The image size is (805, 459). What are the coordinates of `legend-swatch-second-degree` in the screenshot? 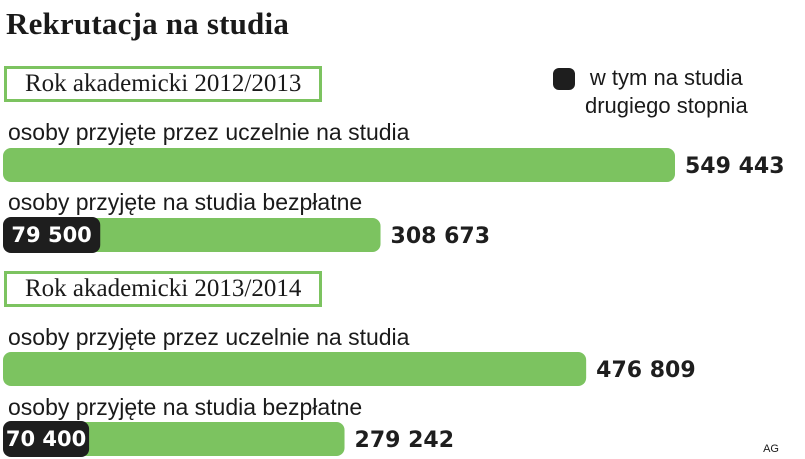 It's located at (564, 79).